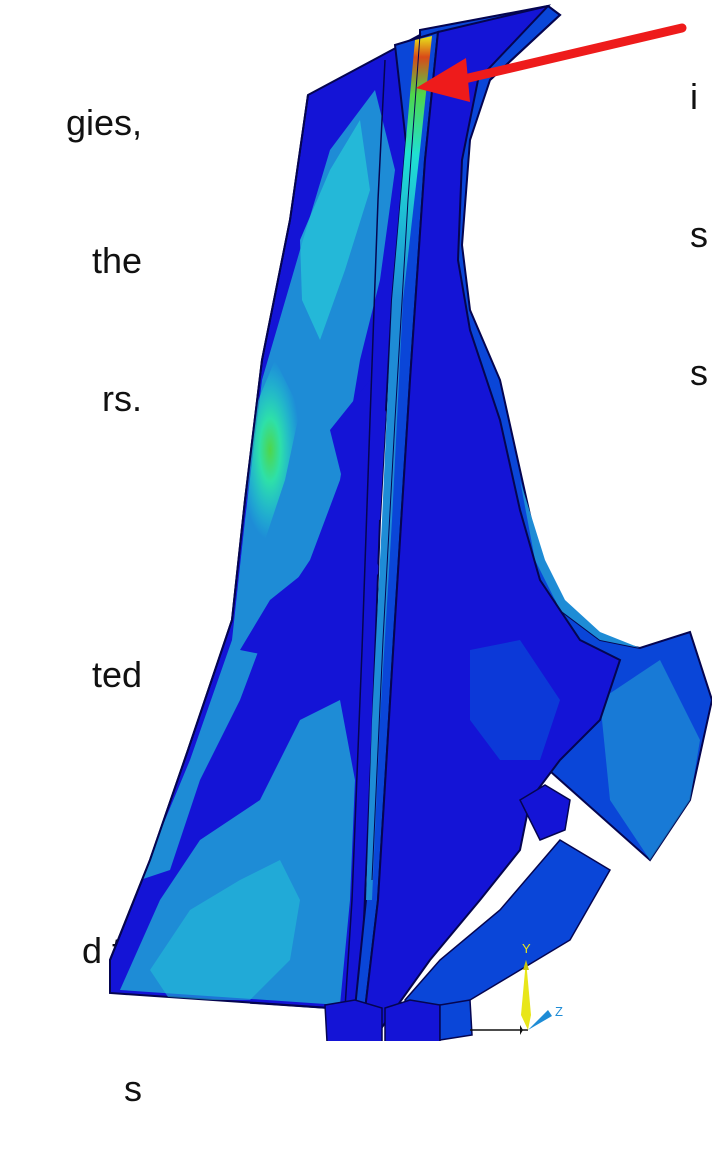 This screenshot has height=1158, width=712. I want to click on stress-region-cyan-upper, so click(335, 230).